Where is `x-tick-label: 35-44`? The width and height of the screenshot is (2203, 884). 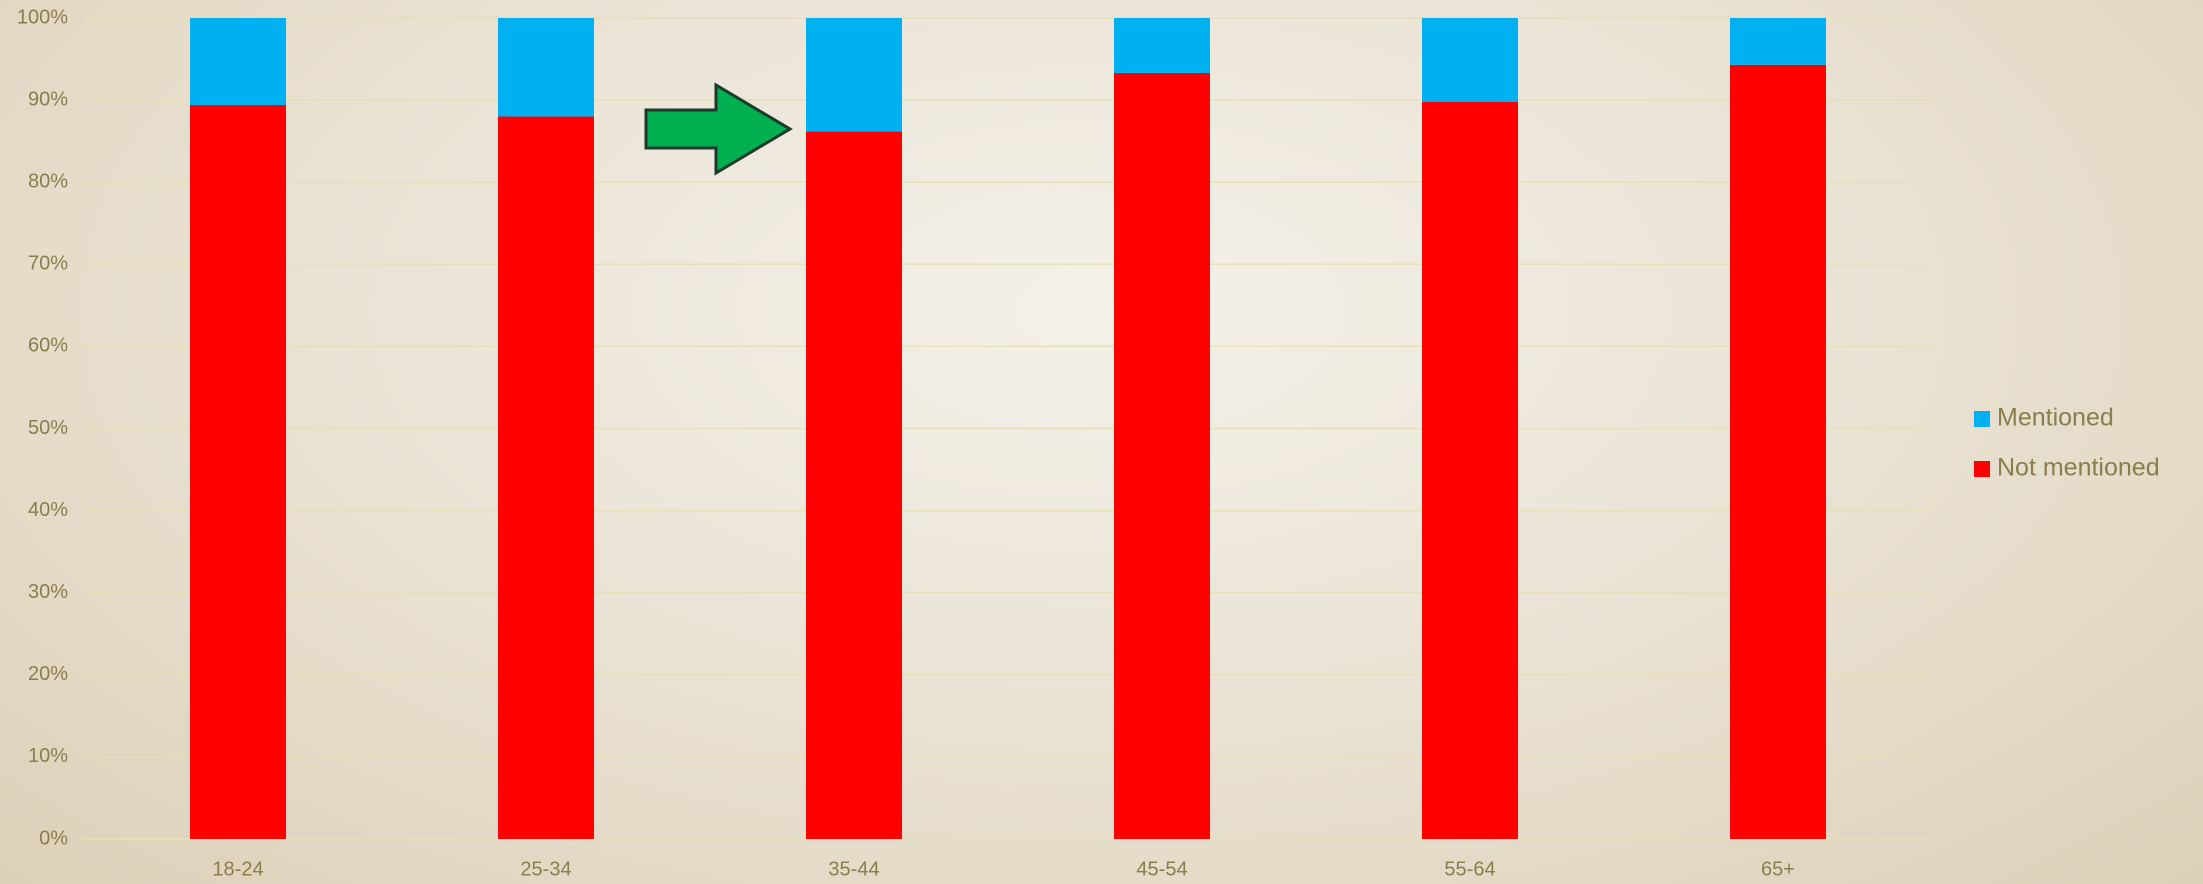
x-tick-label: 35-44 is located at coordinates (853, 869).